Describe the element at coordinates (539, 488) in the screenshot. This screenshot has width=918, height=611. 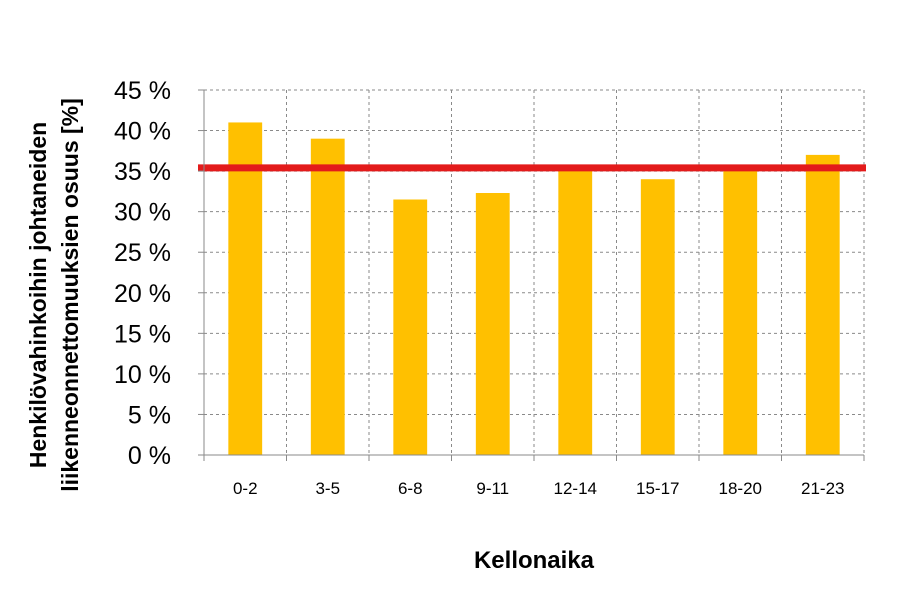
I see `x-tick-labels: 0-2 3-5 6-8 9-11 12-14 15-17 18-20 21-23` at that location.